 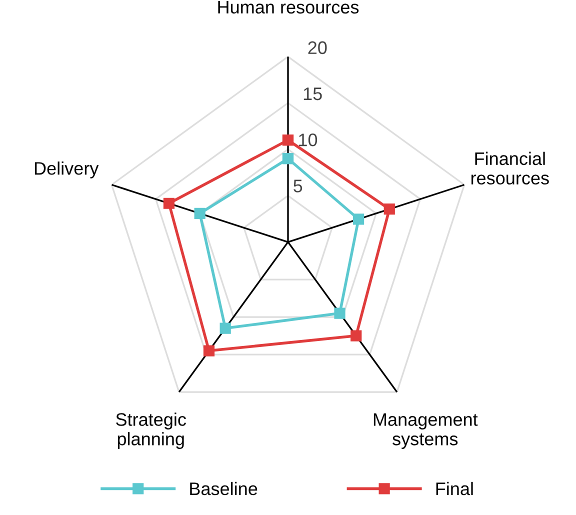 What do you see at coordinates (224, 489) in the screenshot?
I see `legend-label: Baseline` at bounding box center [224, 489].